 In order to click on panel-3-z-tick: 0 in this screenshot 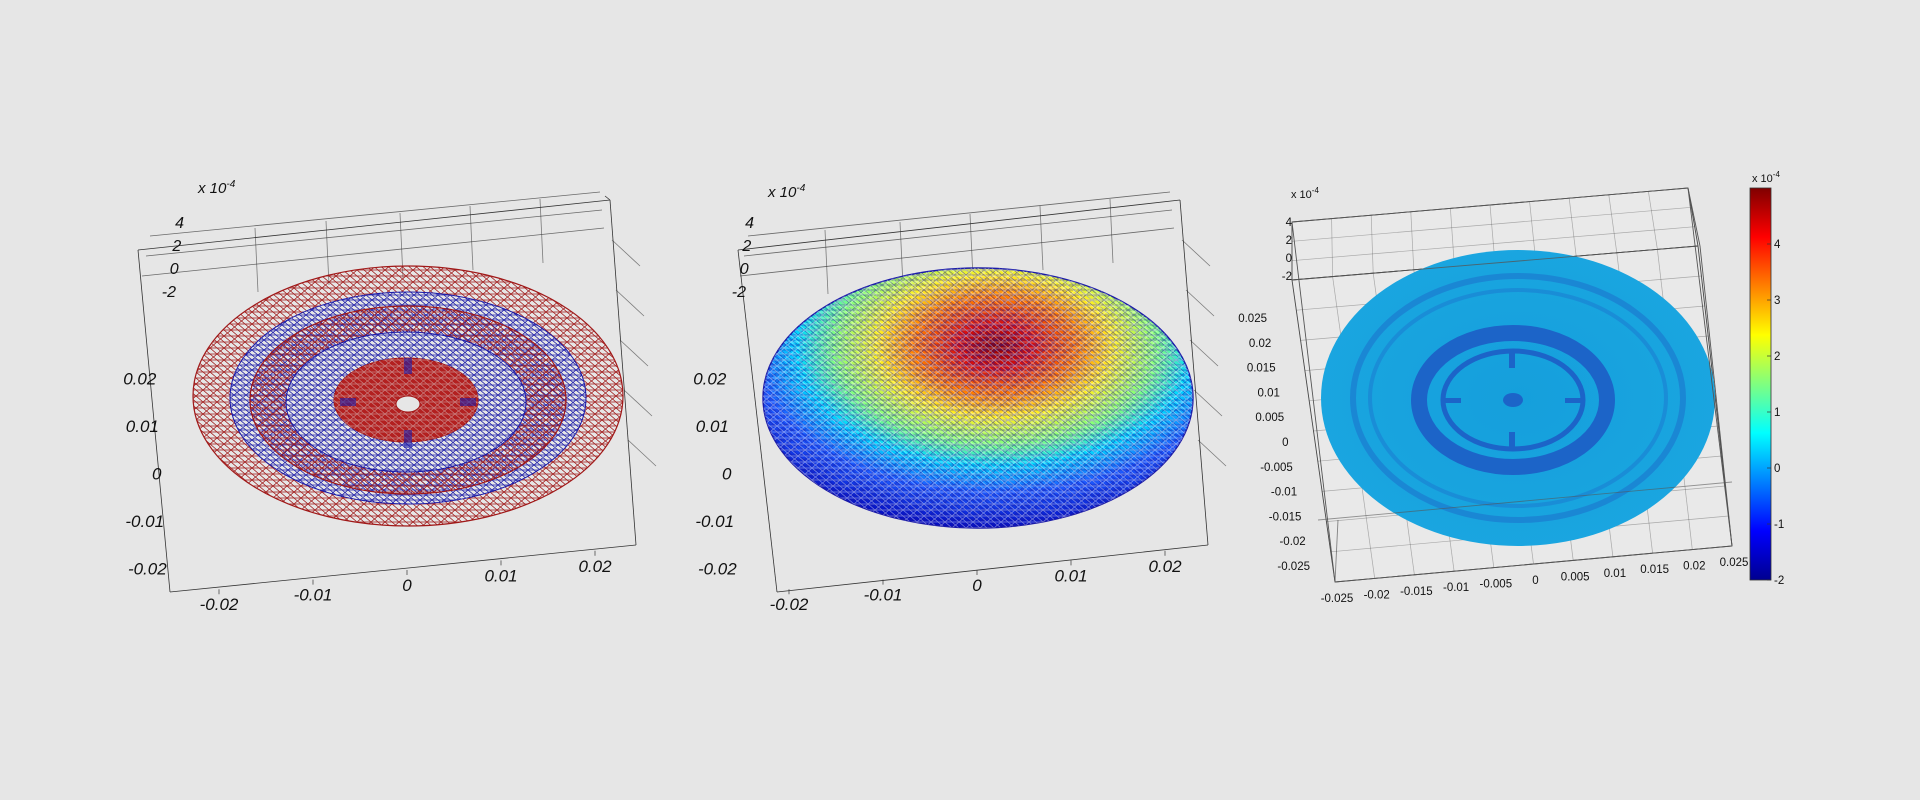, I will do `click(1289, 259)`.